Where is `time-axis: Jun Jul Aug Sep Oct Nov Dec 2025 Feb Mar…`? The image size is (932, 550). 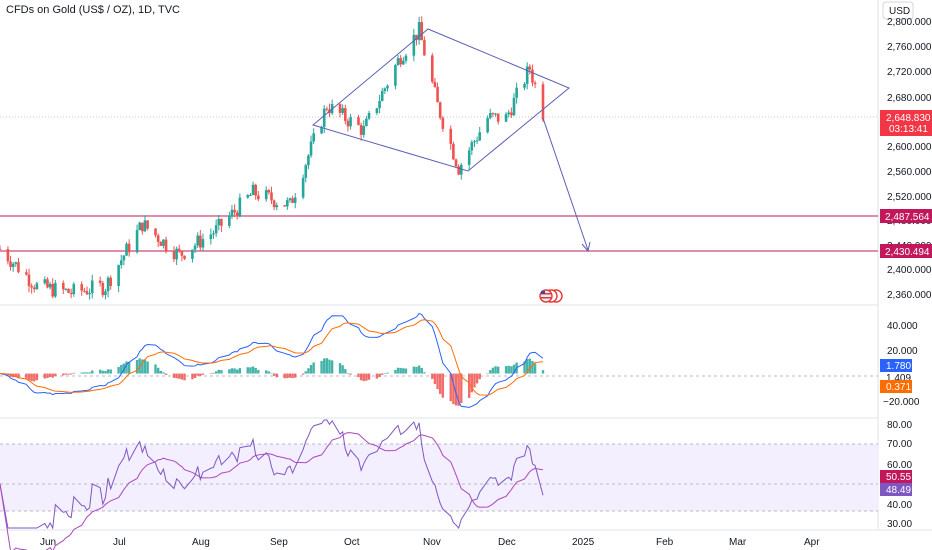
time-axis: Jun Jul Aug Sep Oct Nov Dec 2025 Feb Mar… is located at coordinates (430, 542).